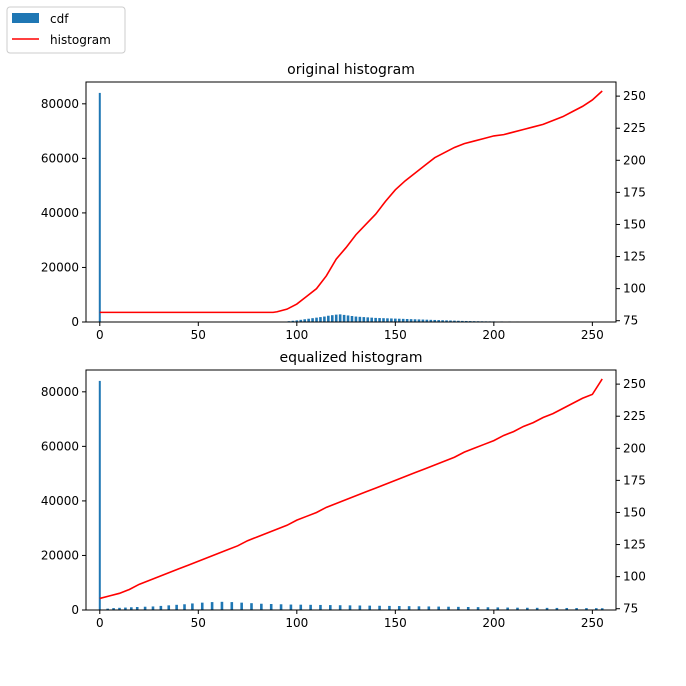 The width and height of the screenshot is (686, 686). What do you see at coordinates (592, 623) in the screenshot?
I see `equalized-histogram-x-tick-label: 250` at bounding box center [592, 623].